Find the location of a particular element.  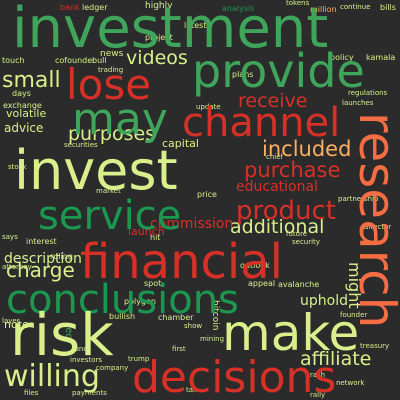

word-tax: tax is located at coordinates (192, 390).